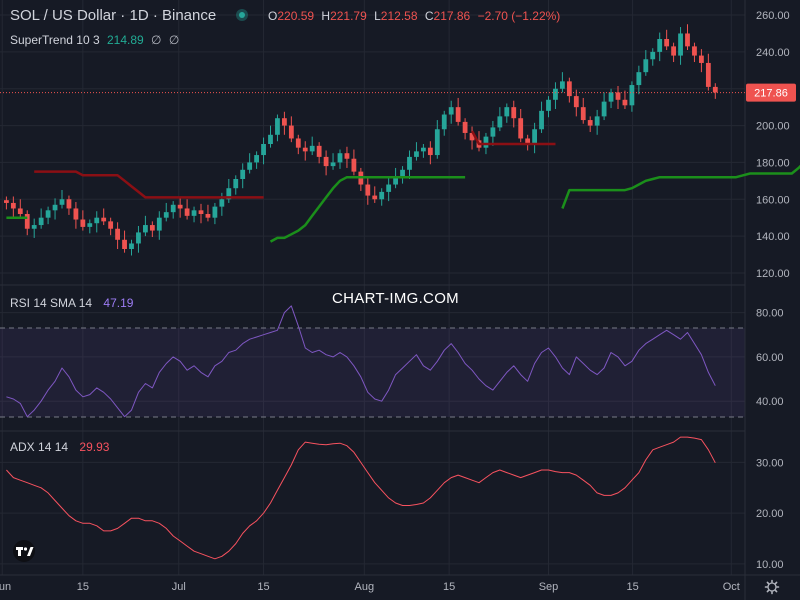  What do you see at coordinates (94, 447) in the screenshot?
I see `adx-value: 29.93` at bounding box center [94, 447].